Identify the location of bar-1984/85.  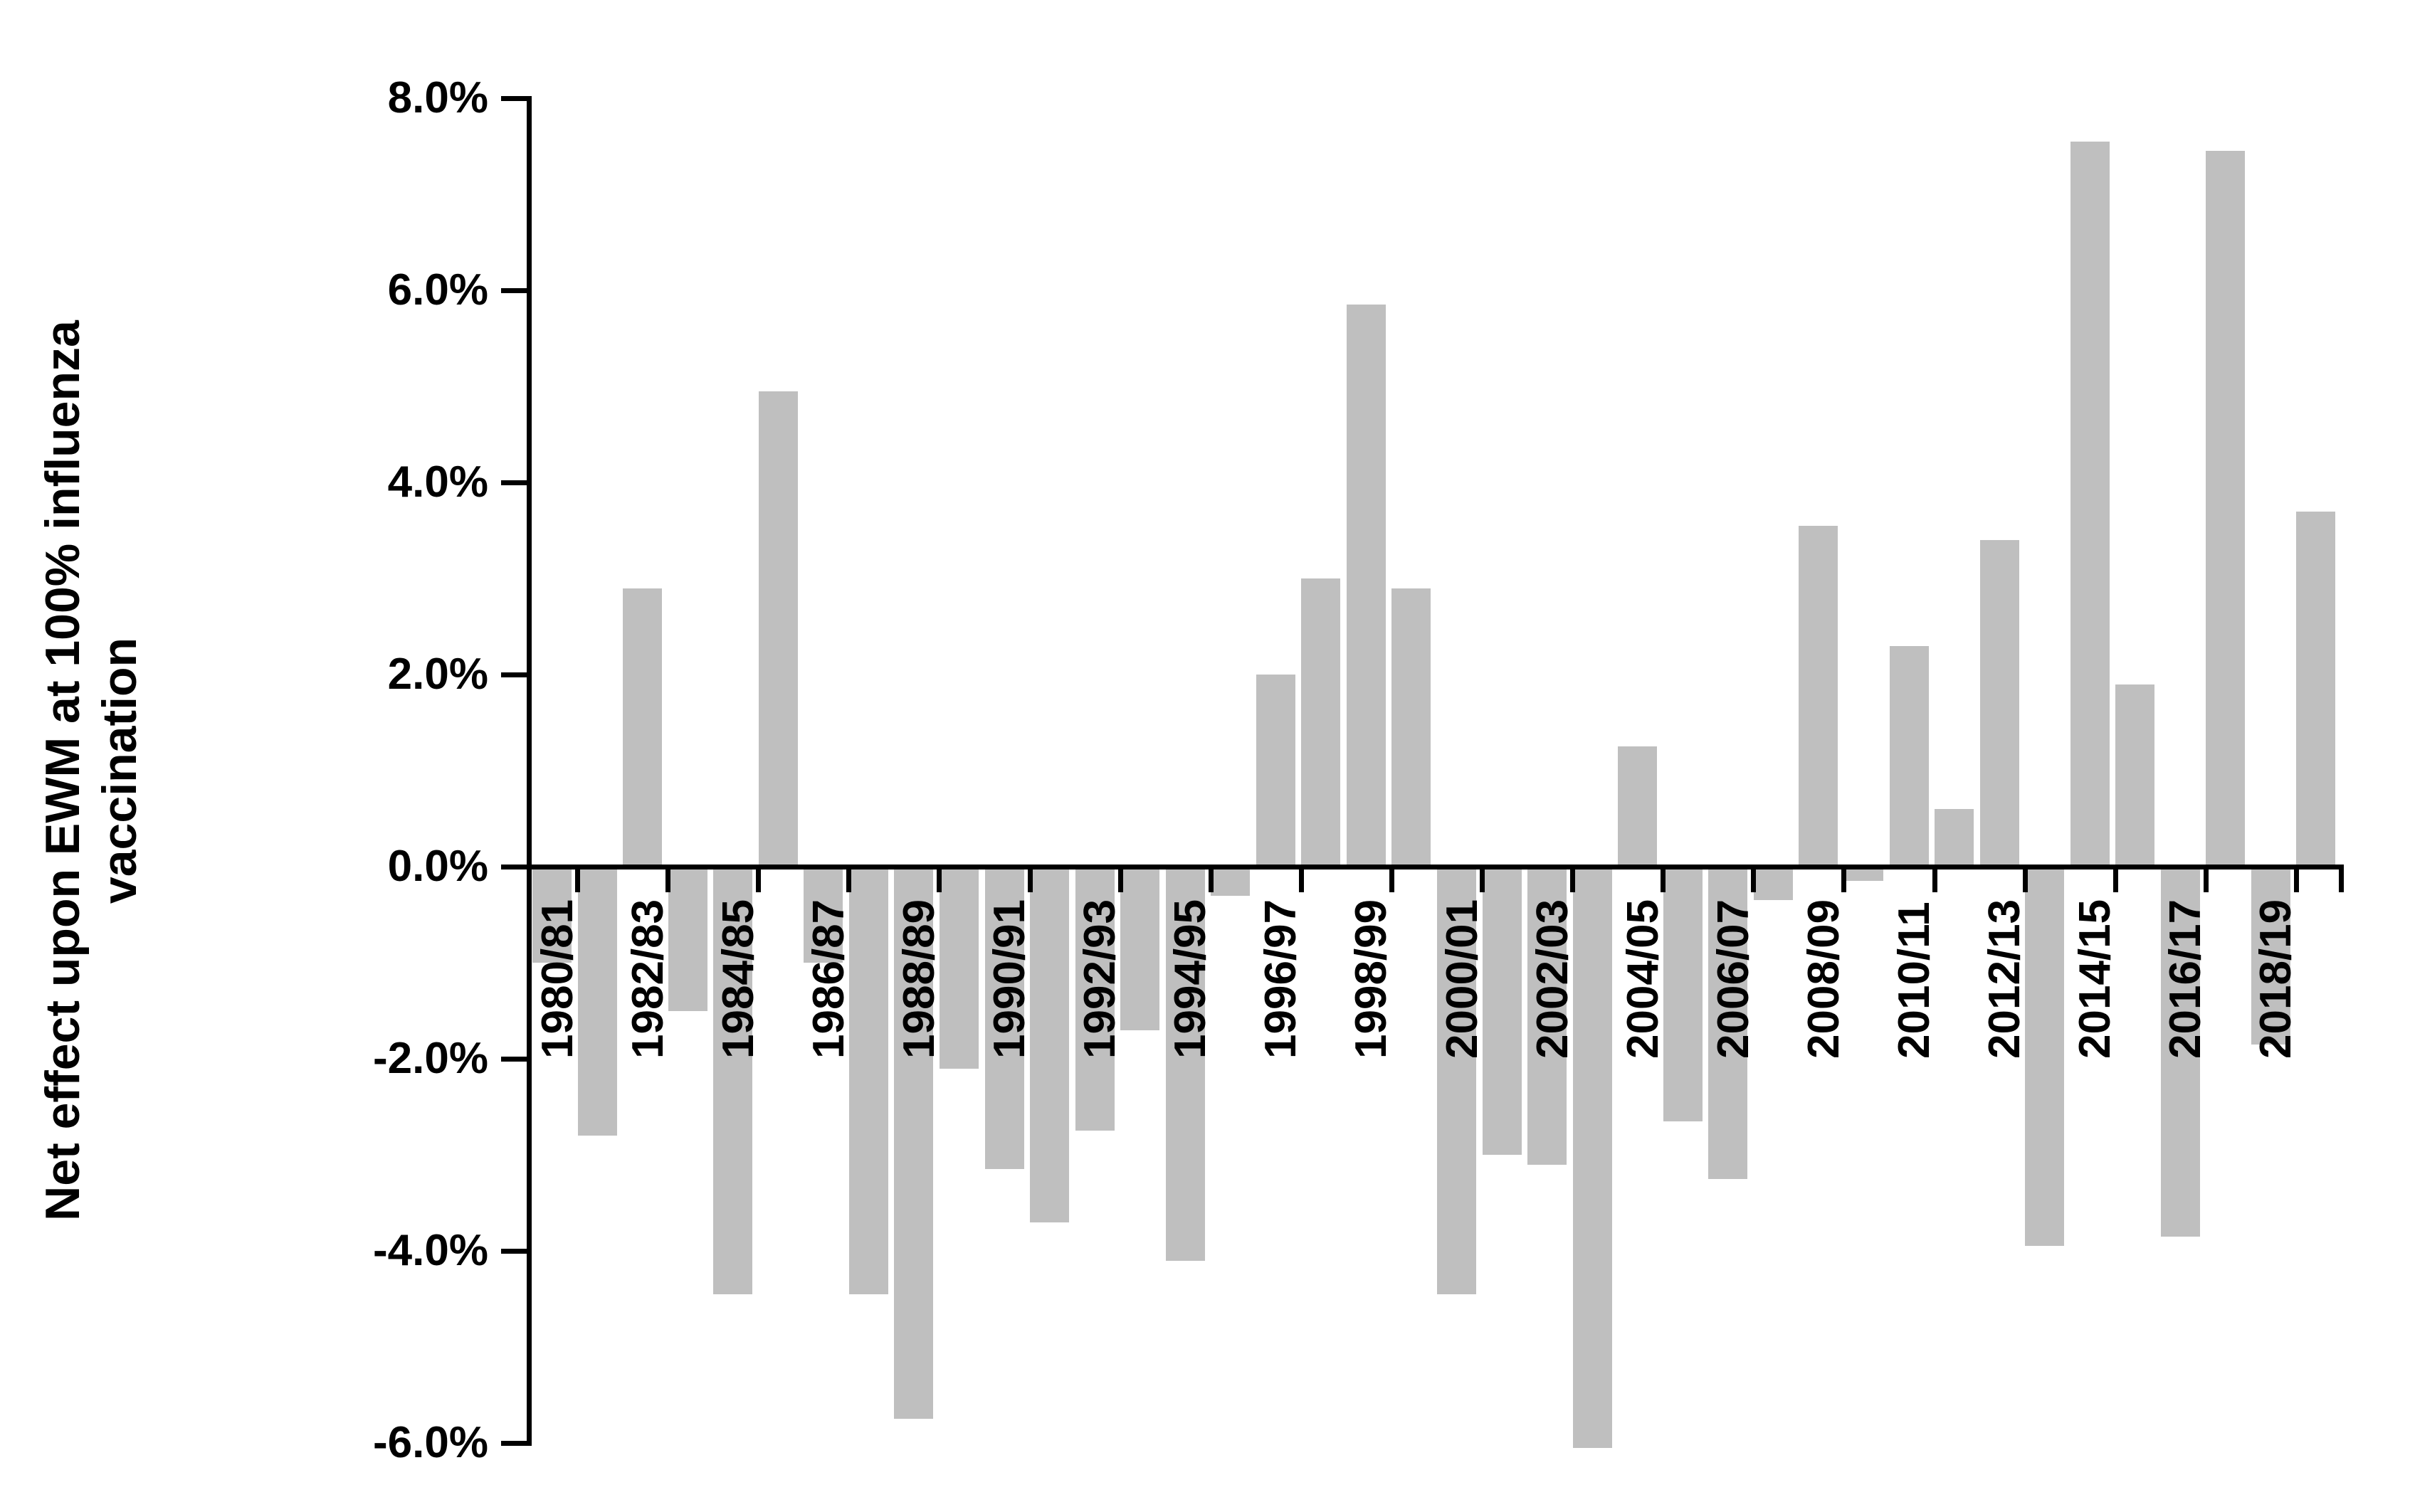
(733, 1080).